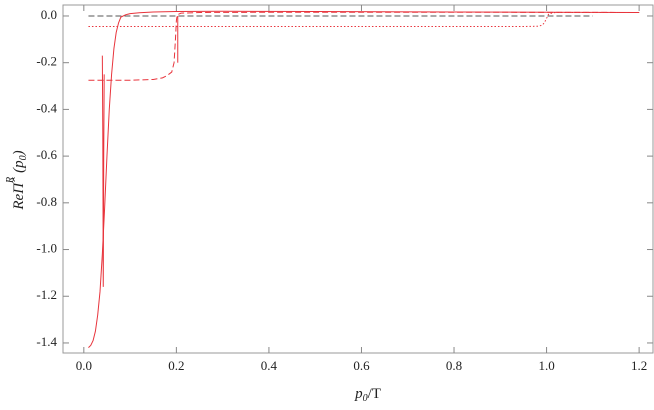 This screenshot has width=654, height=410. Describe the element at coordinates (46, 248) in the screenshot. I see `y-tick-label: -1.0` at that location.